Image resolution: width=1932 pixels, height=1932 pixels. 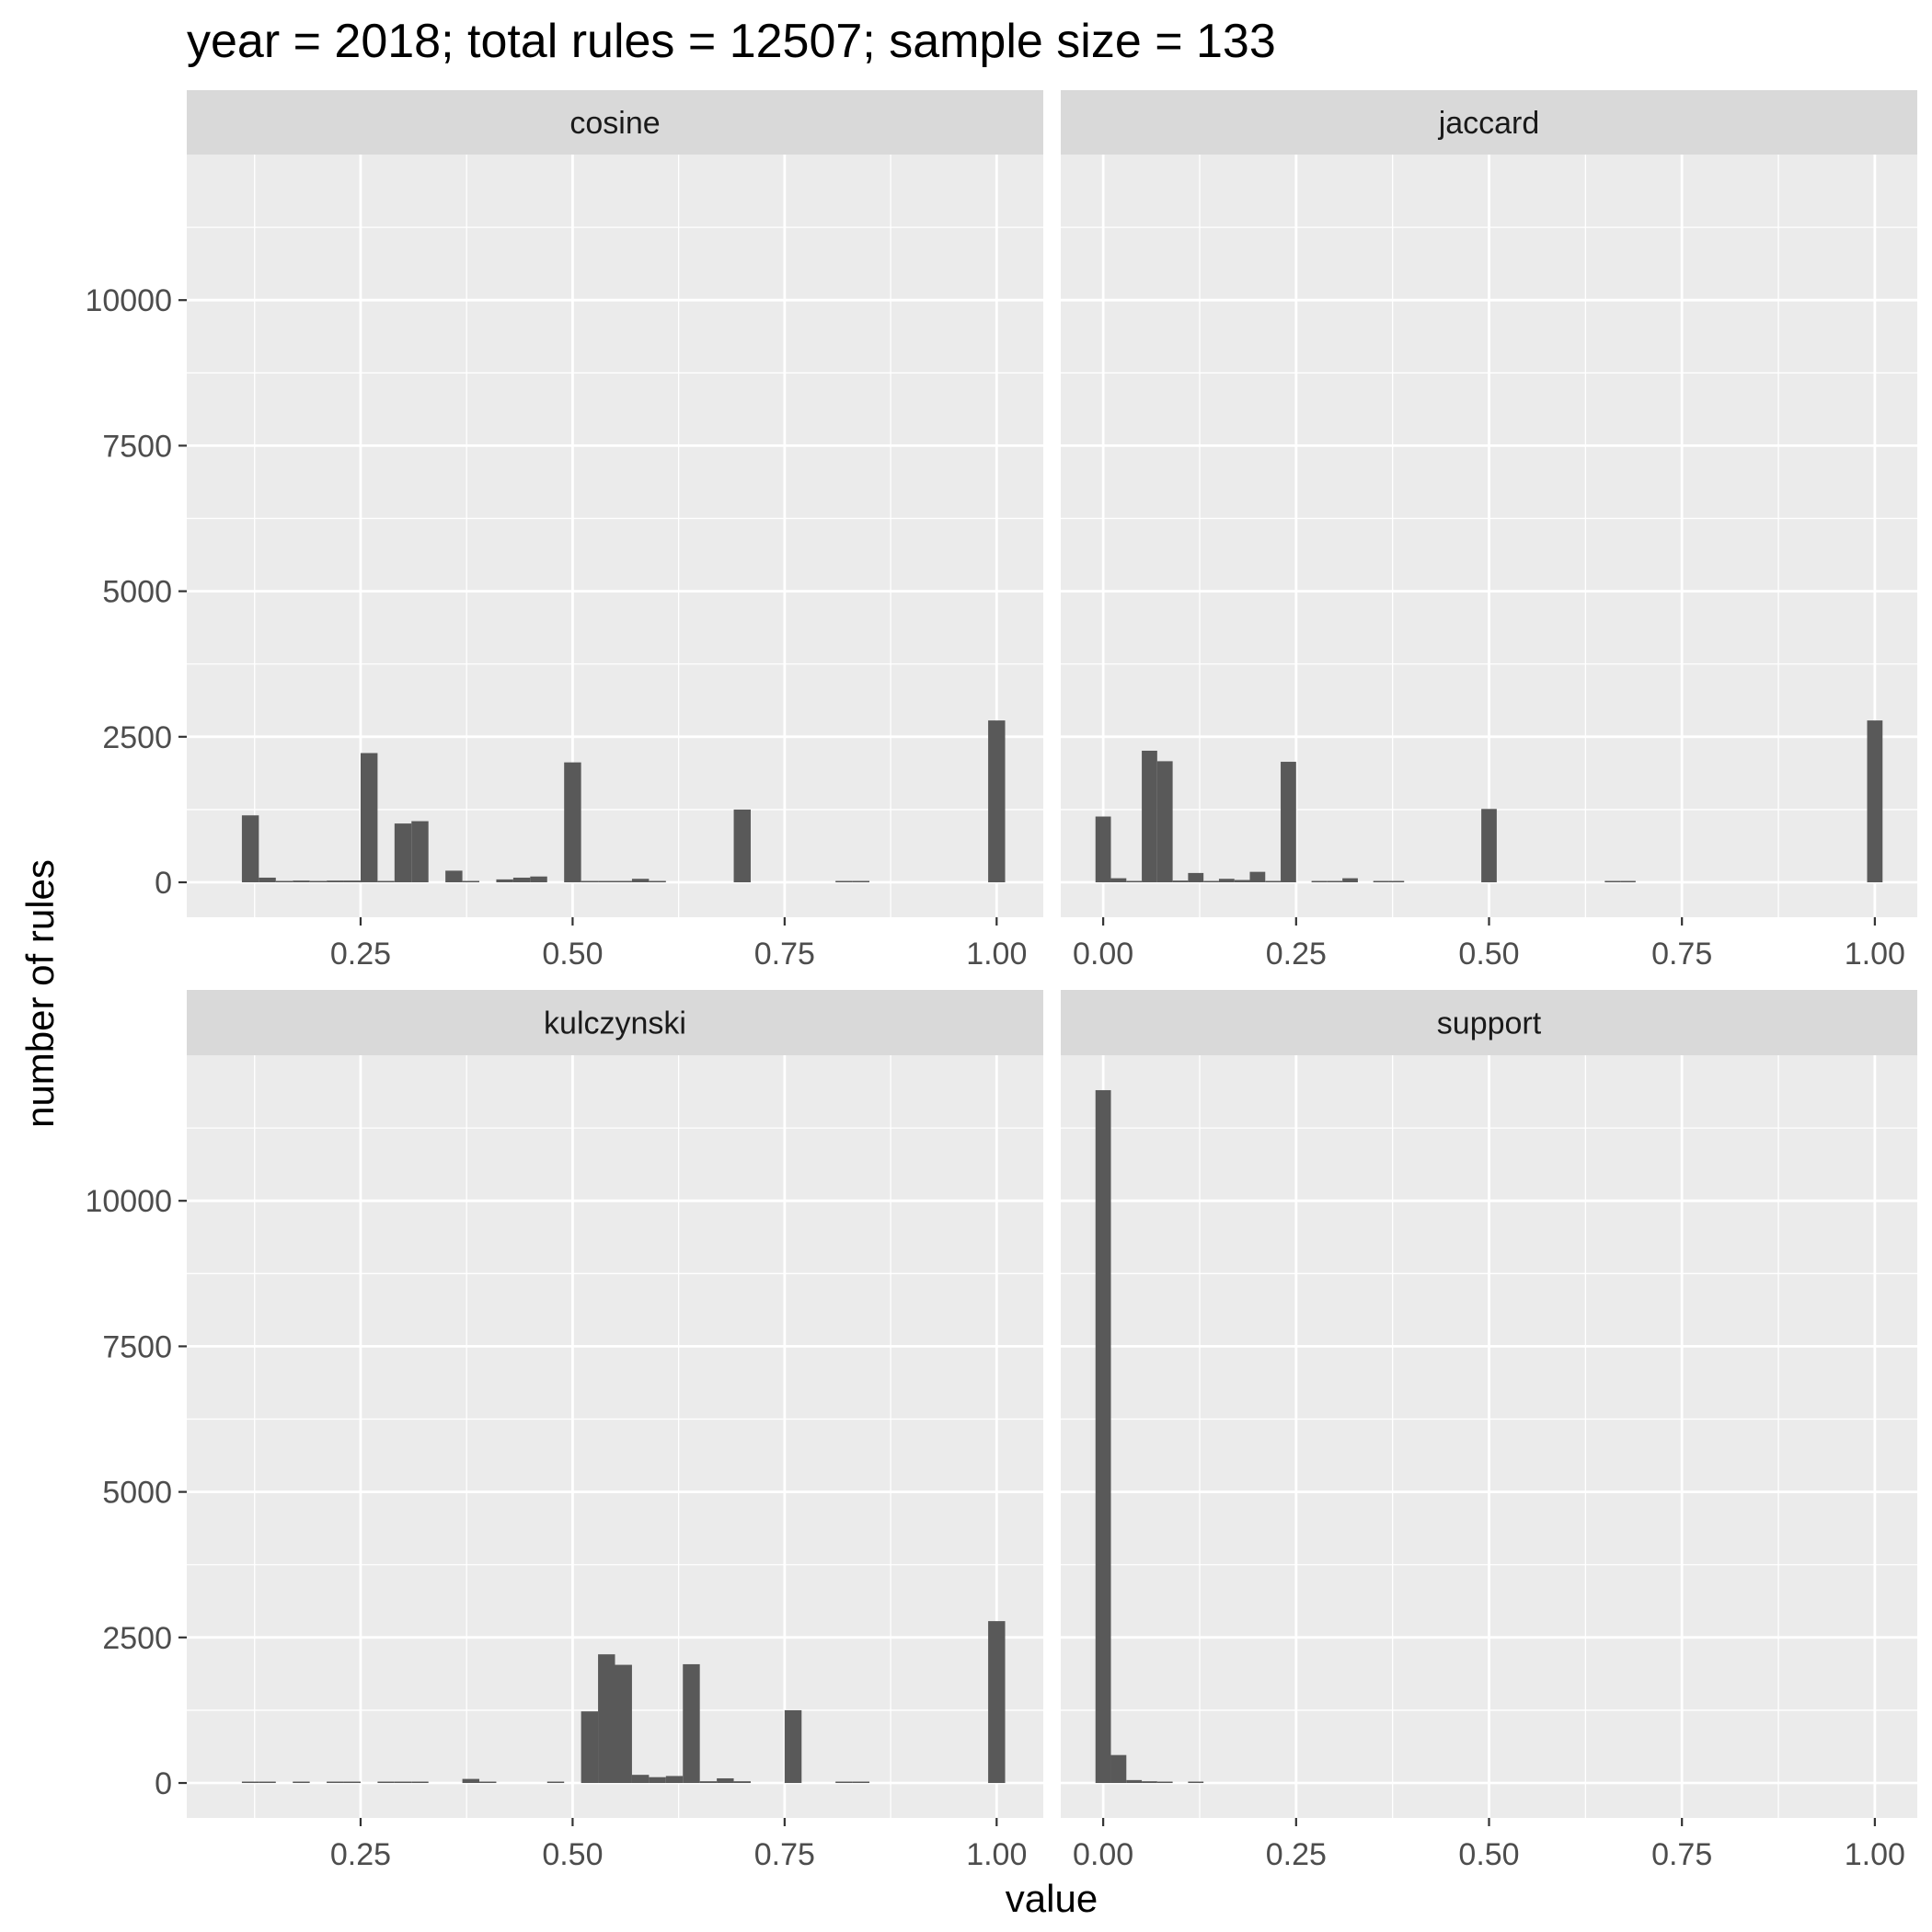 I want to click on facet-label-jaccard: jaccard, so click(x=1489, y=123).